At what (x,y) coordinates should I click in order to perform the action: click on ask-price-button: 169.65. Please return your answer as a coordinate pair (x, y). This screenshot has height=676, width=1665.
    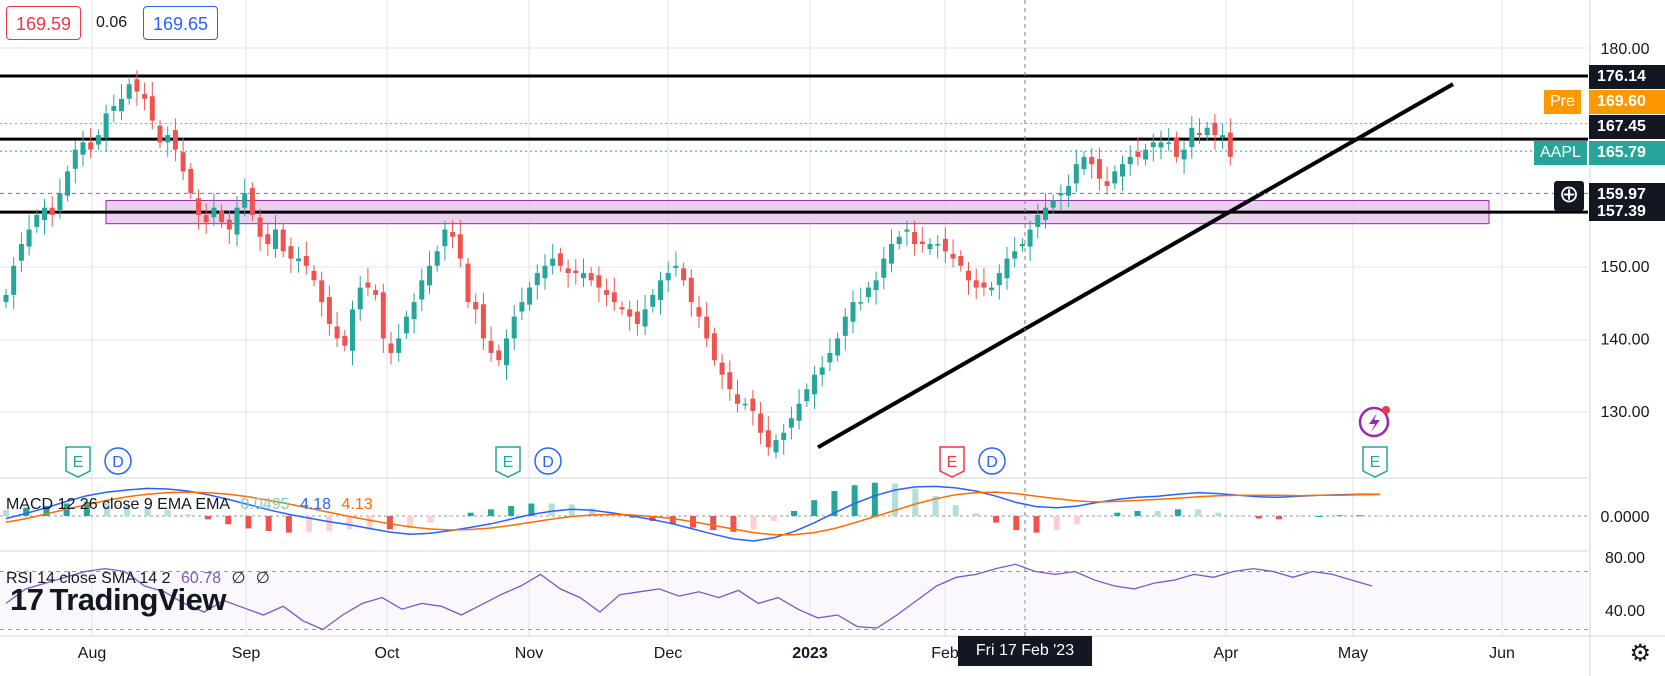
    Looking at the image, I should click on (181, 23).